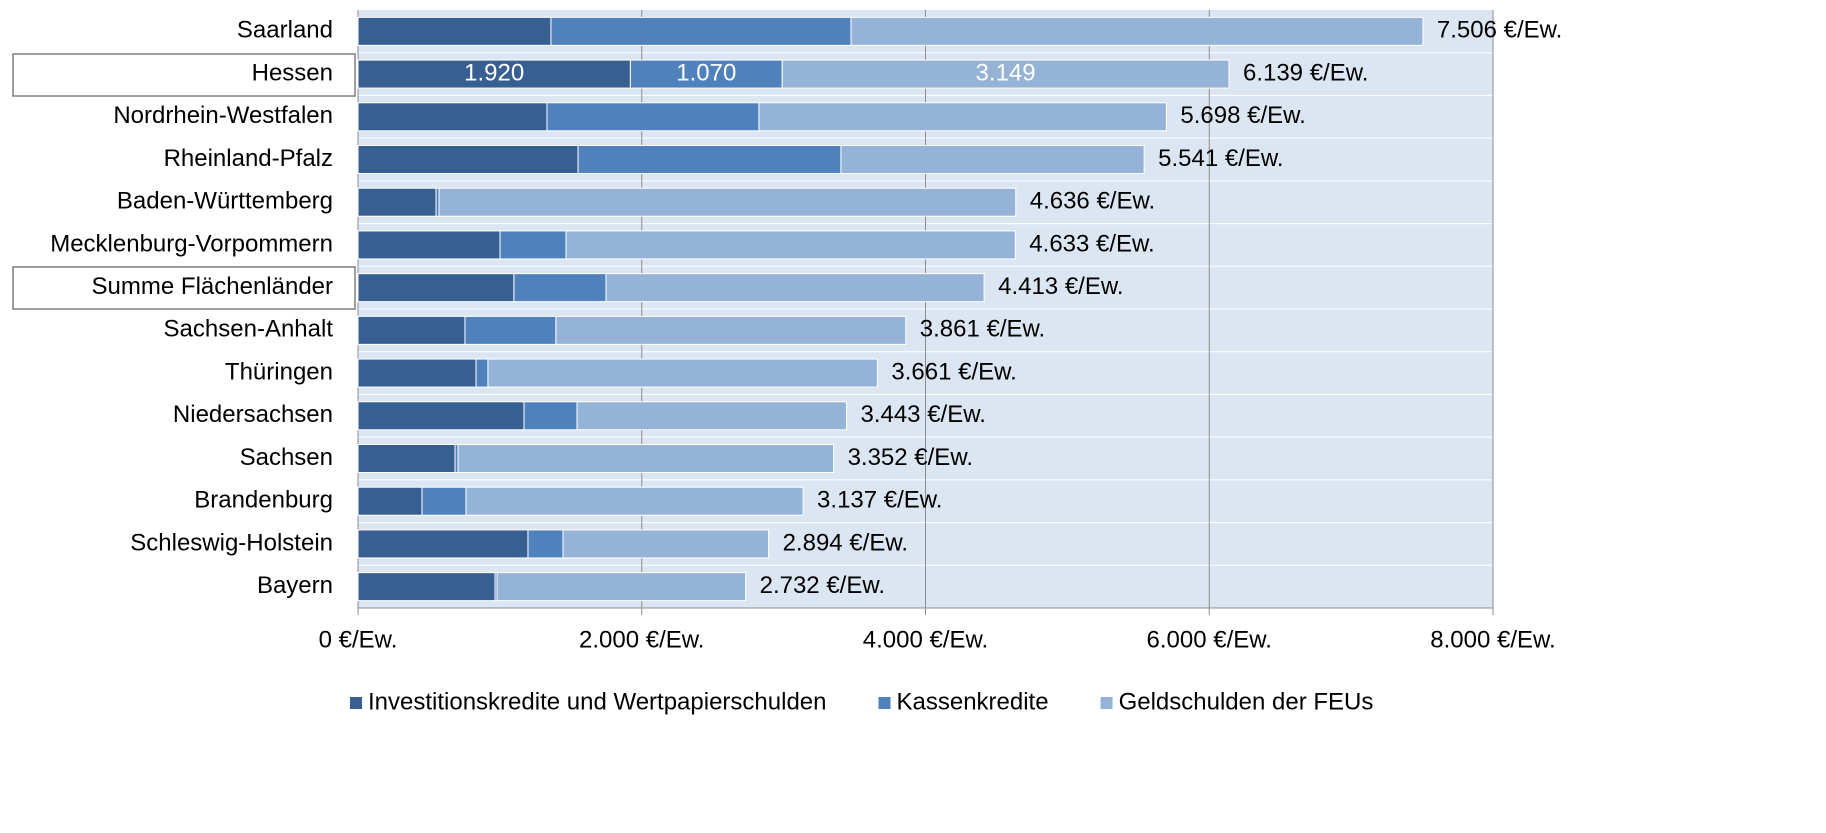 The height and width of the screenshot is (833, 1826). What do you see at coordinates (1242, 115) in the screenshot?
I see `total-label: 5.698 €/Ew.` at bounding box center [1242, 115].